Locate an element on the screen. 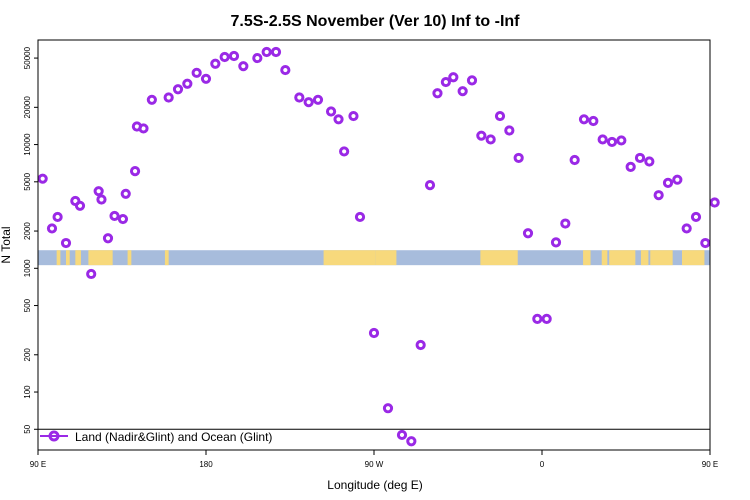 Image resolution: width=750 pixels, height=500 pixels. y-tick-label: 200 is located at coordinates (27, 355).